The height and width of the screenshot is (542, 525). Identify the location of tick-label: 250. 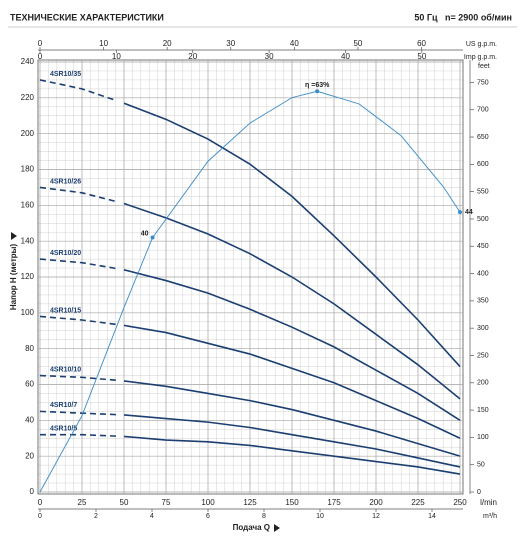
(483, 355).